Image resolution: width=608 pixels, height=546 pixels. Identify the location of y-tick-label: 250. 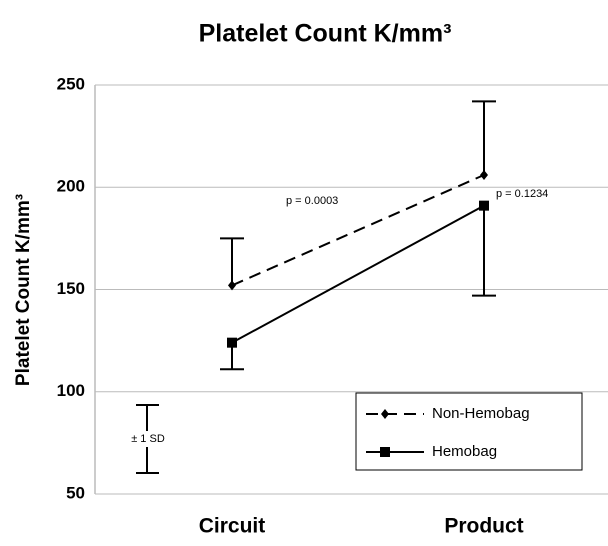
(71, 83).